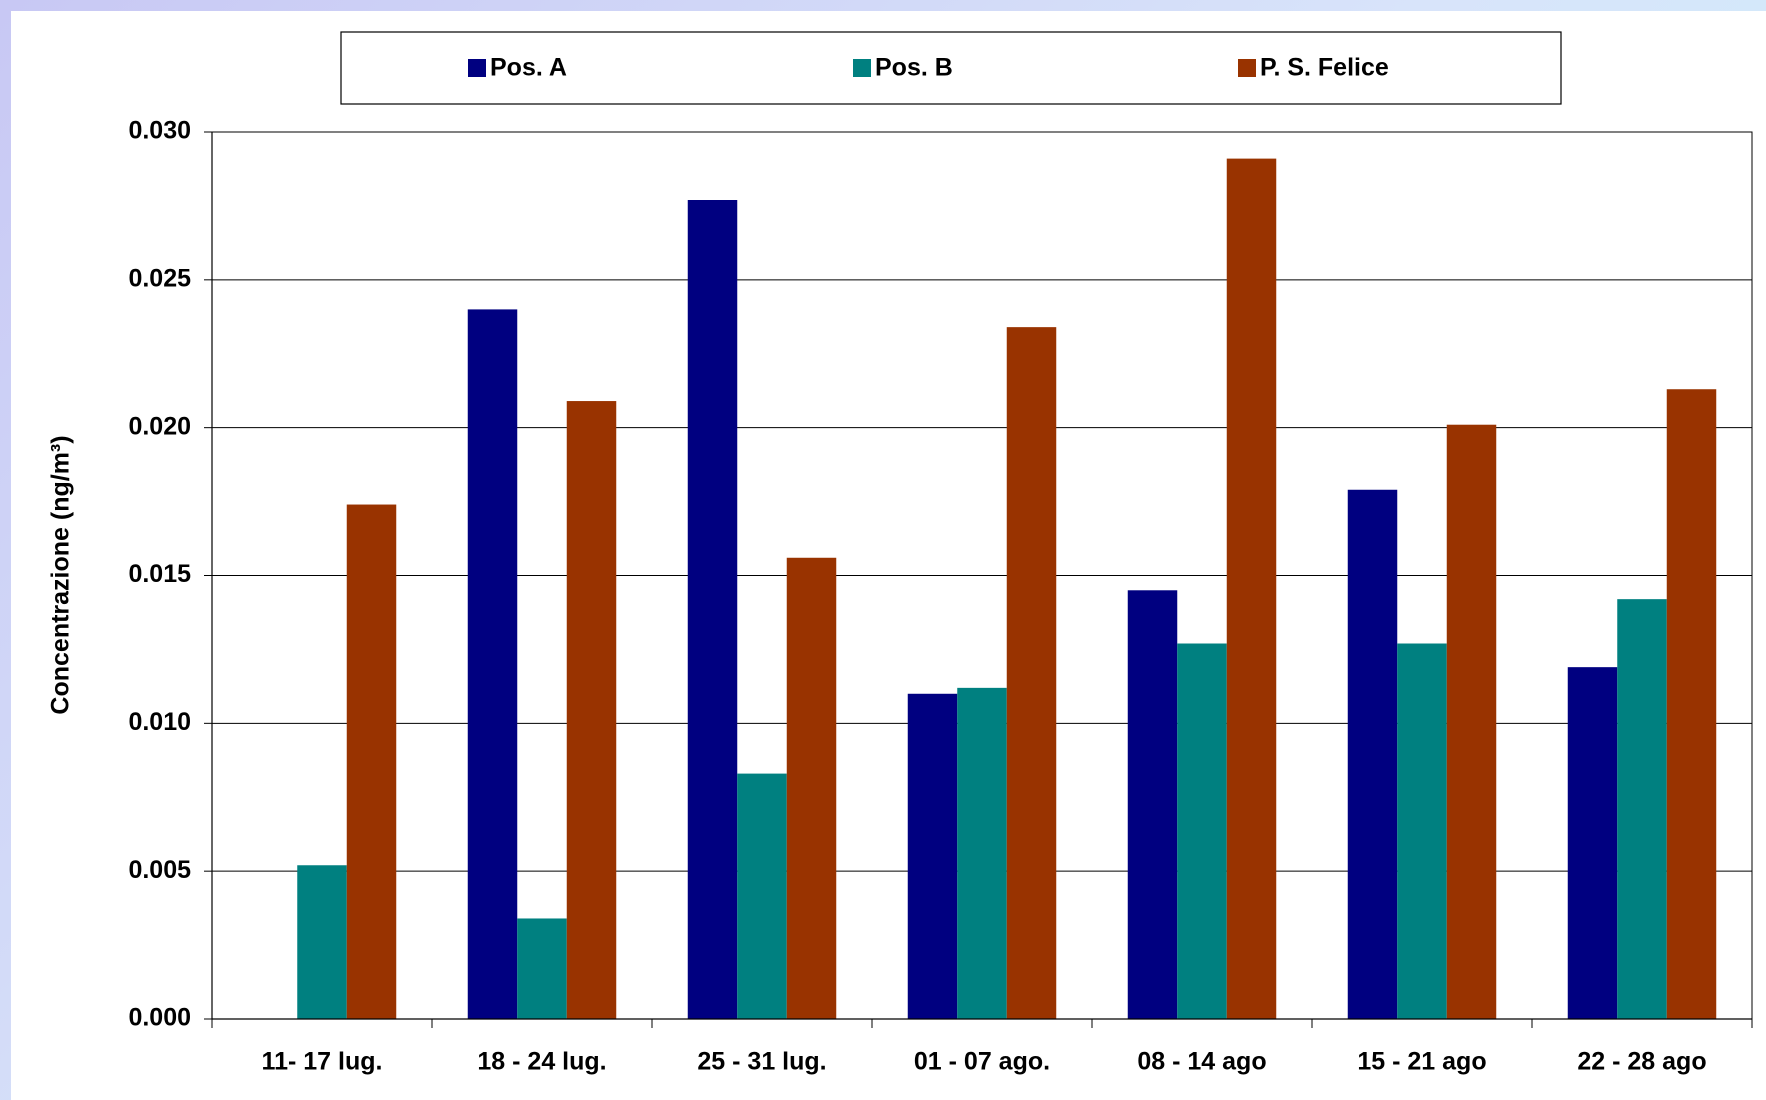 The width and height of the screenshot is (1766, 1100). I want to click on x-tick-label: 25 - 31 lug., so click(761, 1062).